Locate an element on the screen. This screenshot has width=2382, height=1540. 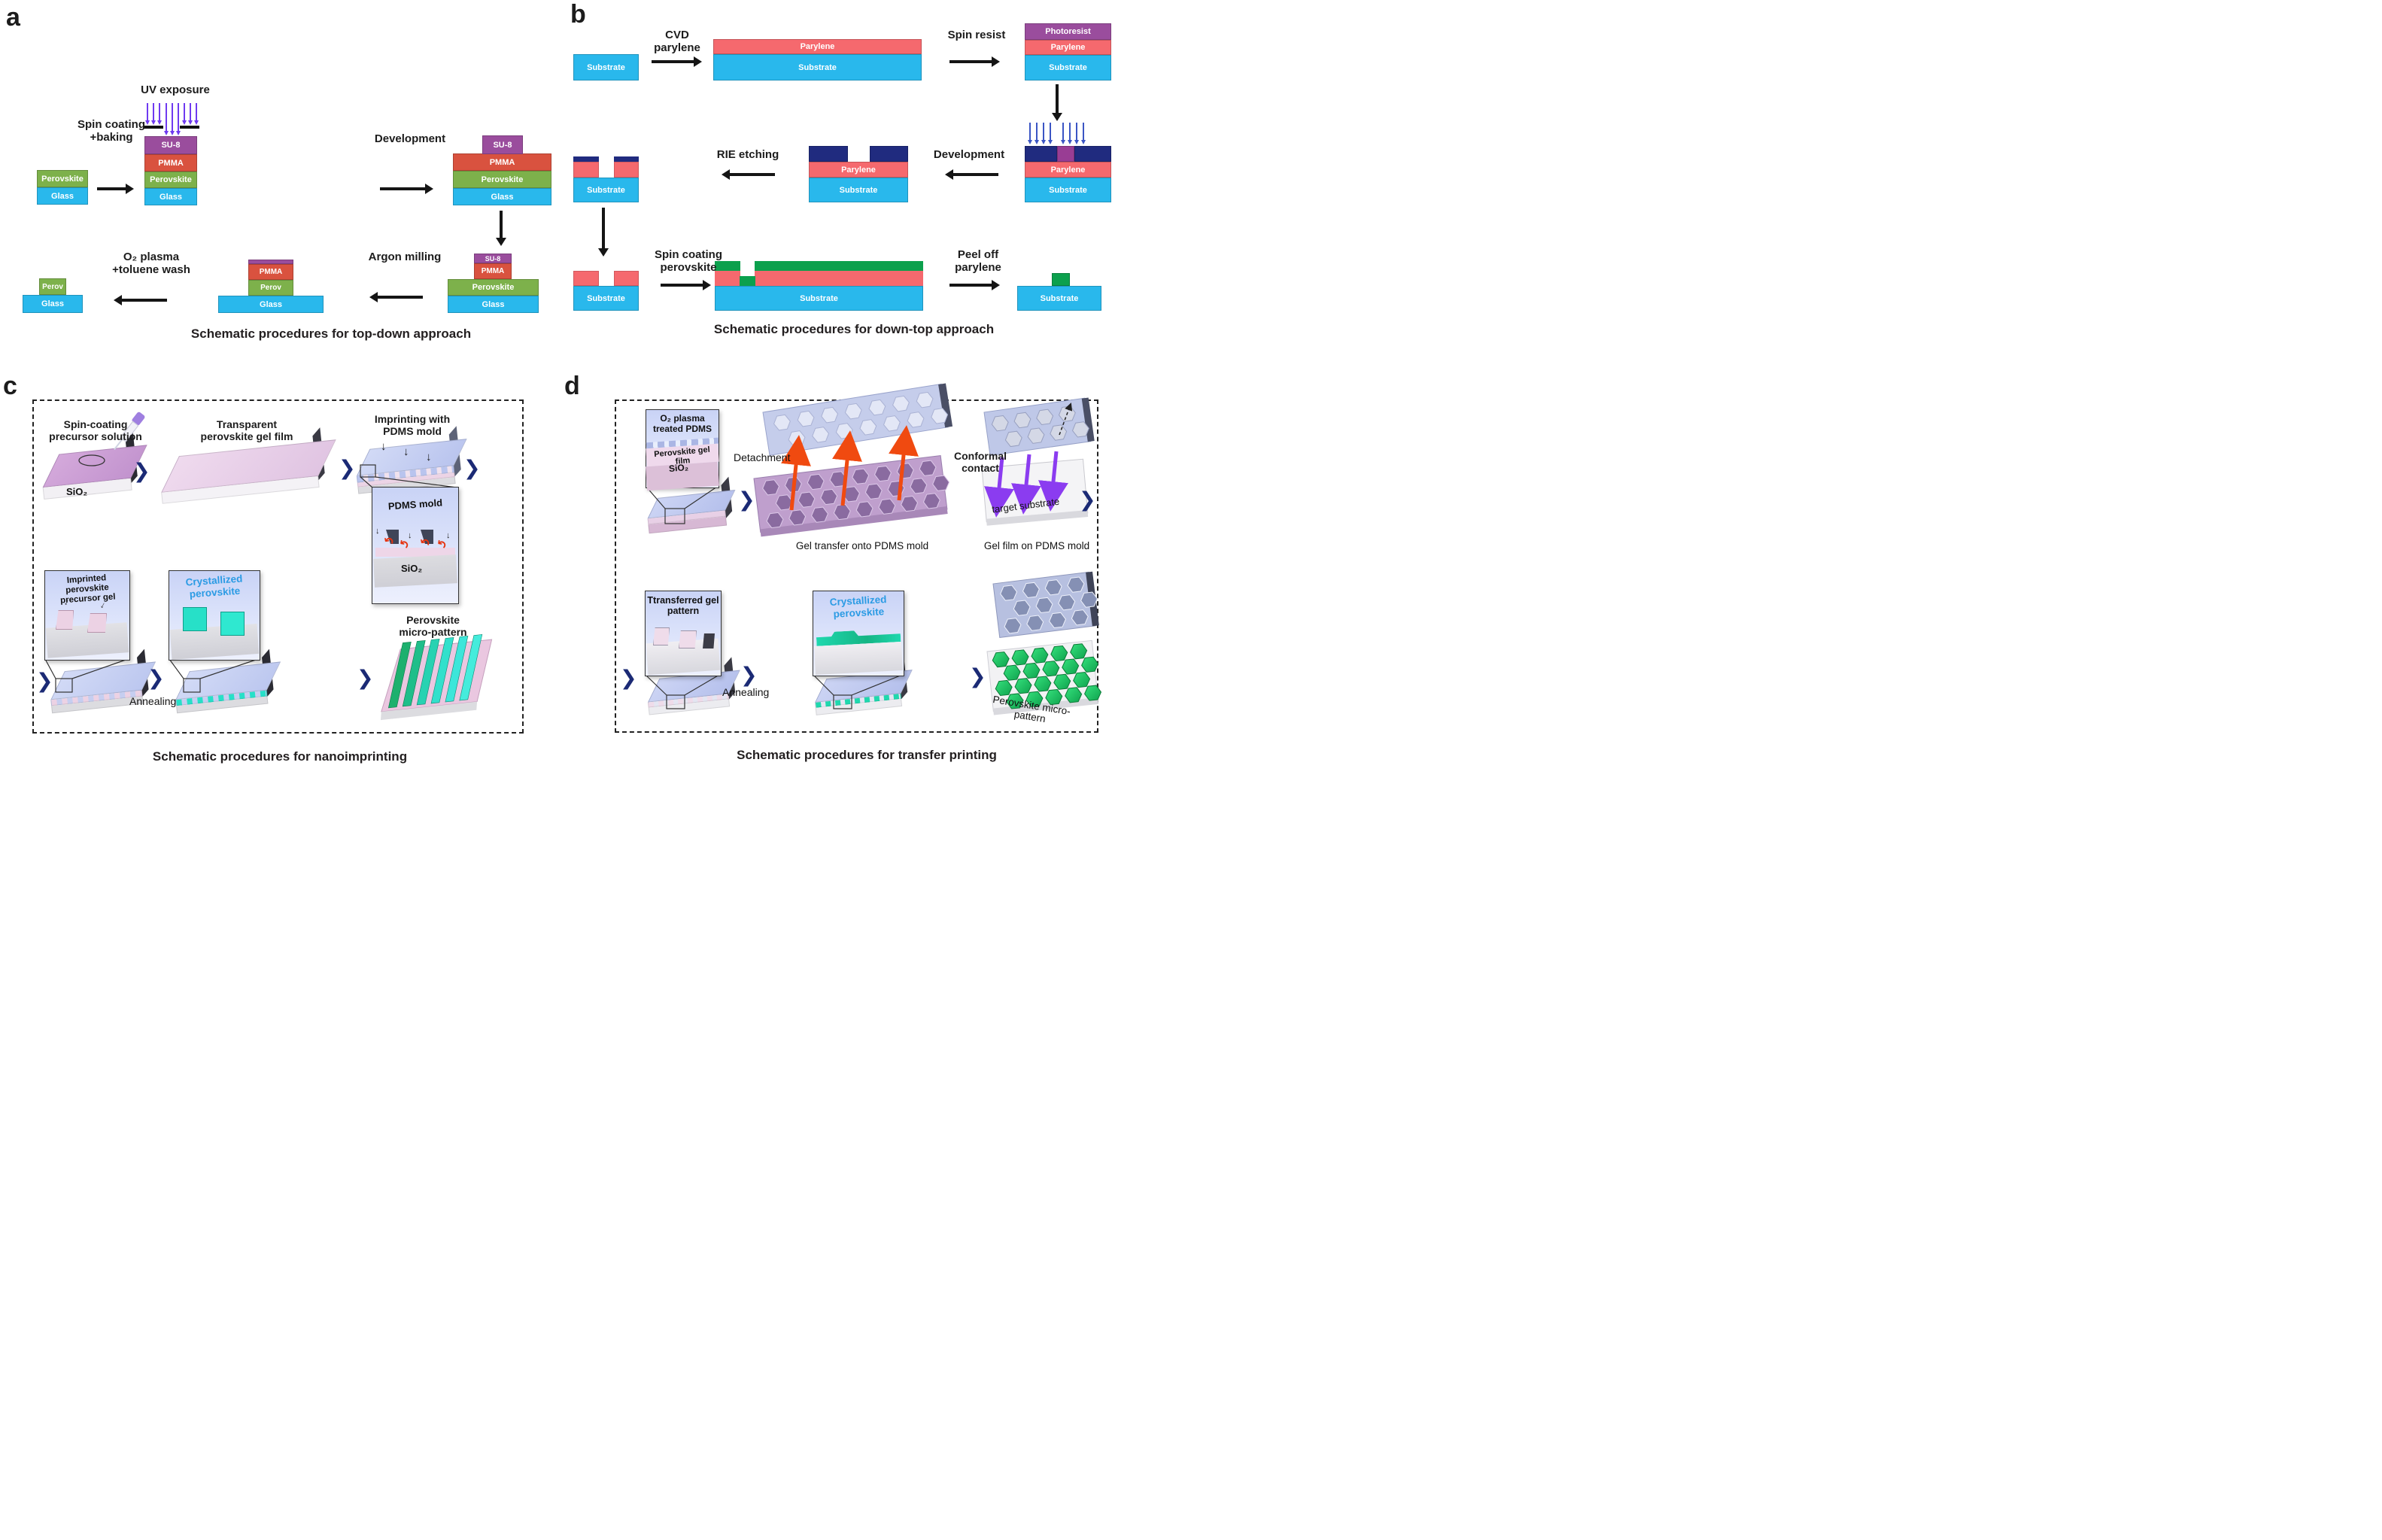
development-b-text: Development is located at coordinates (969, 154).